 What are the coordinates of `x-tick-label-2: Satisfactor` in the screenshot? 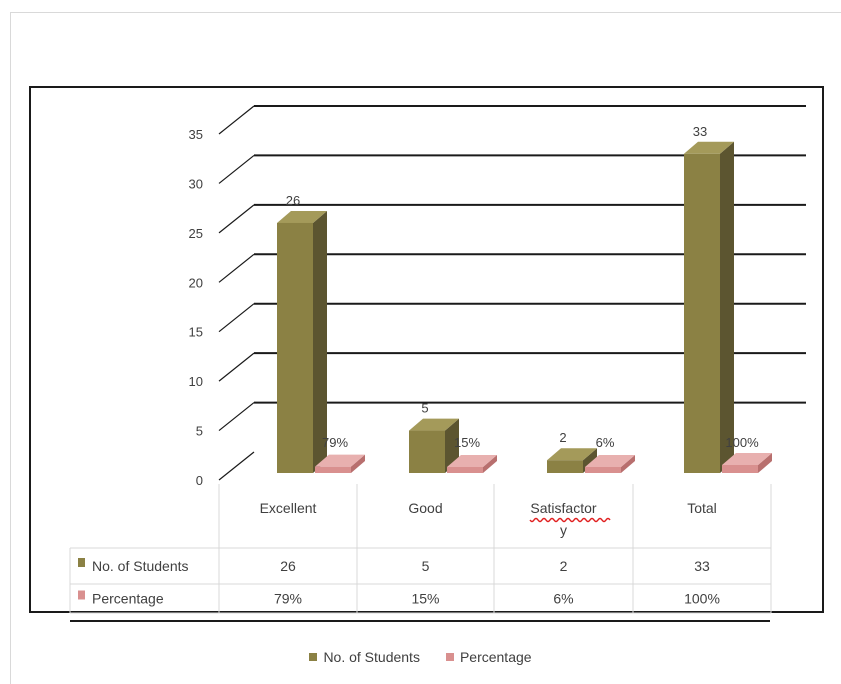 It's located at (563, 508).